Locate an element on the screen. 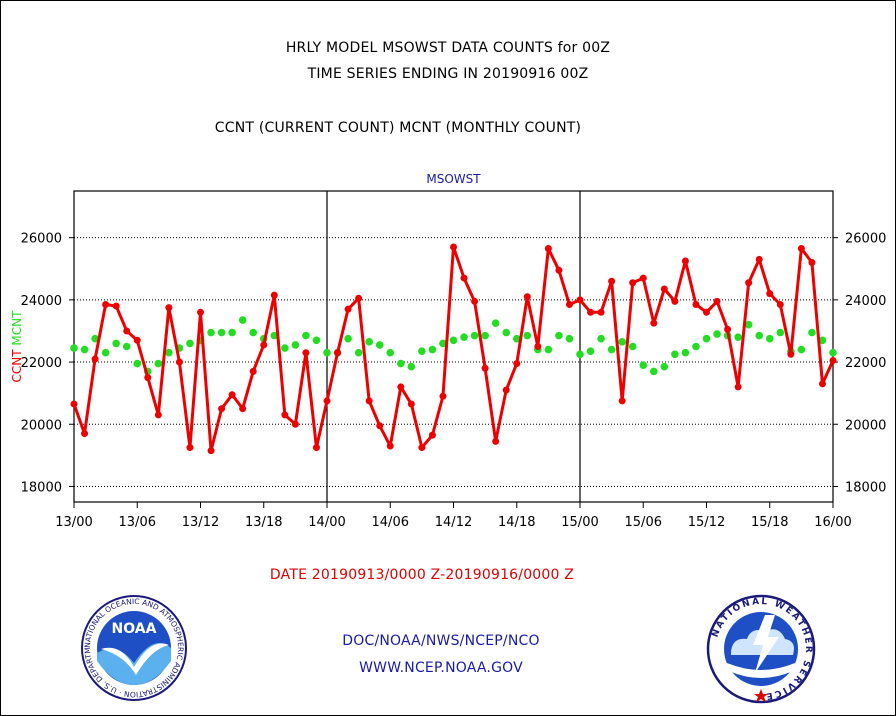 Image resolution: width=896 pixels, height=716 pixels. x-tick-label: 14/00 is located at coordinates (326, 522).